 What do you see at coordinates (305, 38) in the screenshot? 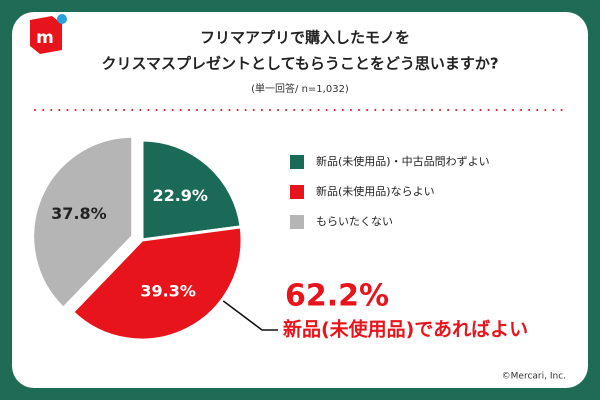
I see `title-line: フリマアプリで購入したモノを` at bounding box center [305, 38].